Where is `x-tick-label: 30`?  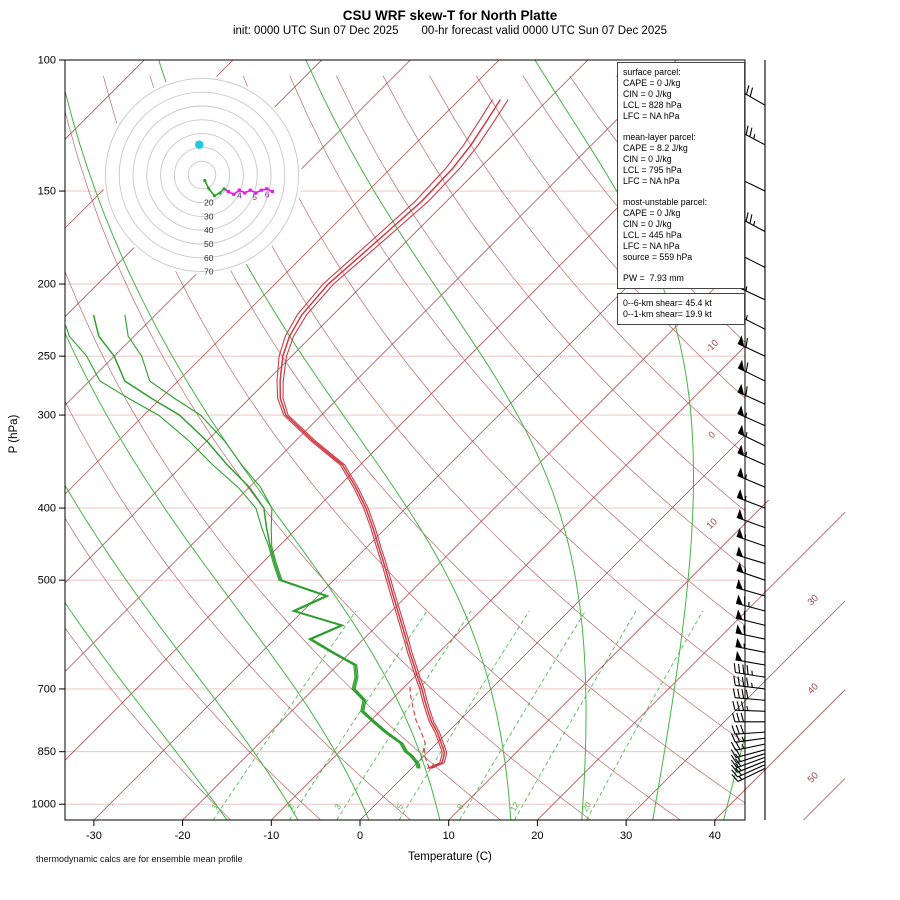 x-tick-label: 30 is located at coordinates (626, 836).